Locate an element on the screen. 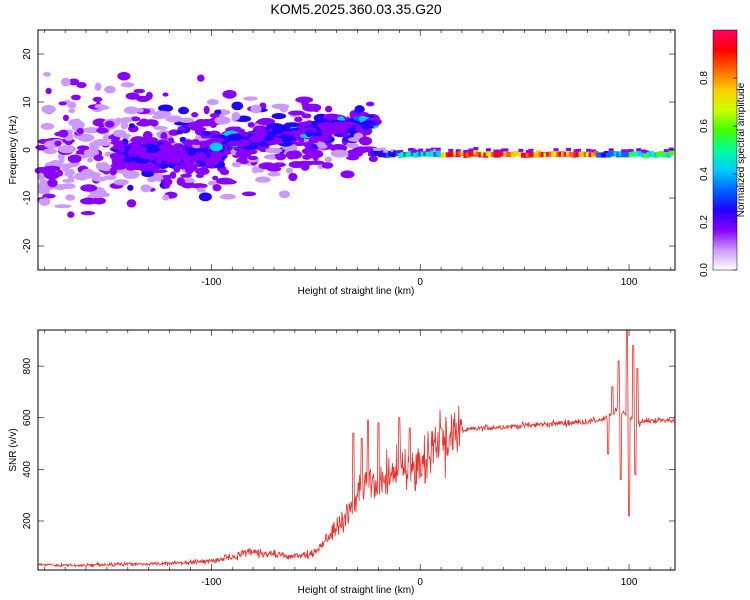  x-tick-label: 0 is located at coordinates (420, 282).